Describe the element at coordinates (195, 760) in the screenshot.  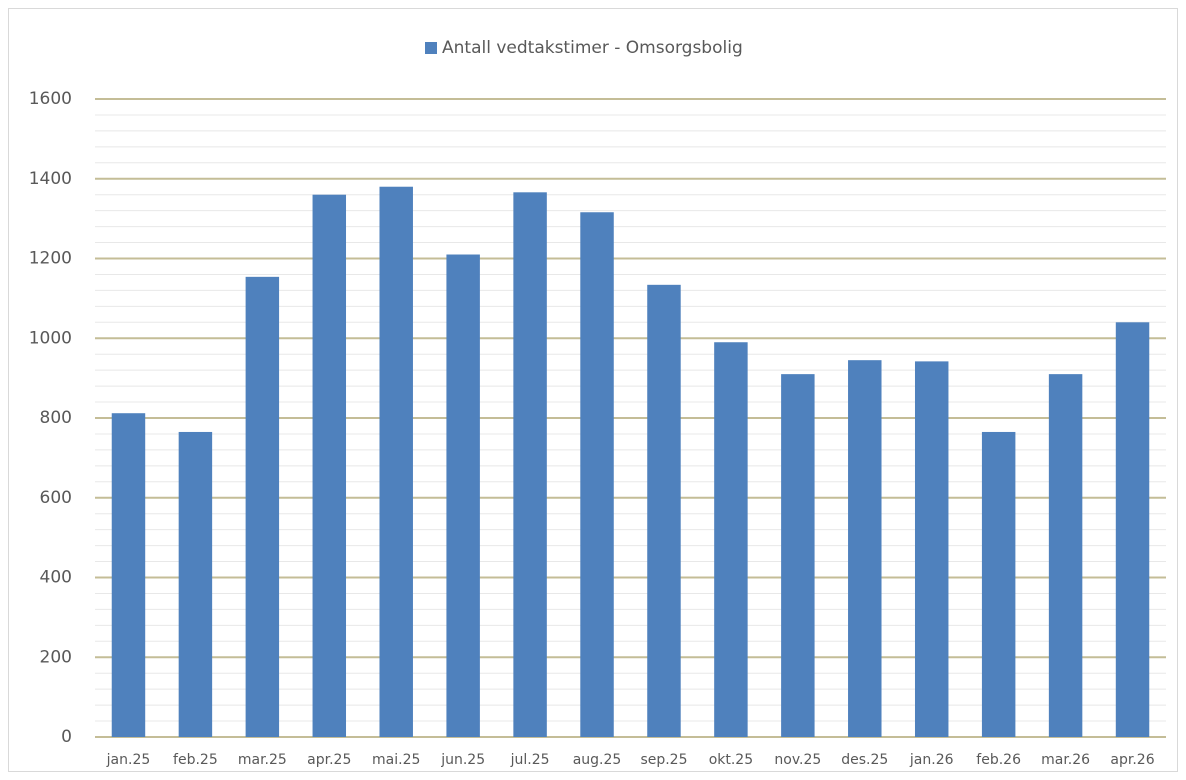
I see `x-tick-label: feb.25` at that location.